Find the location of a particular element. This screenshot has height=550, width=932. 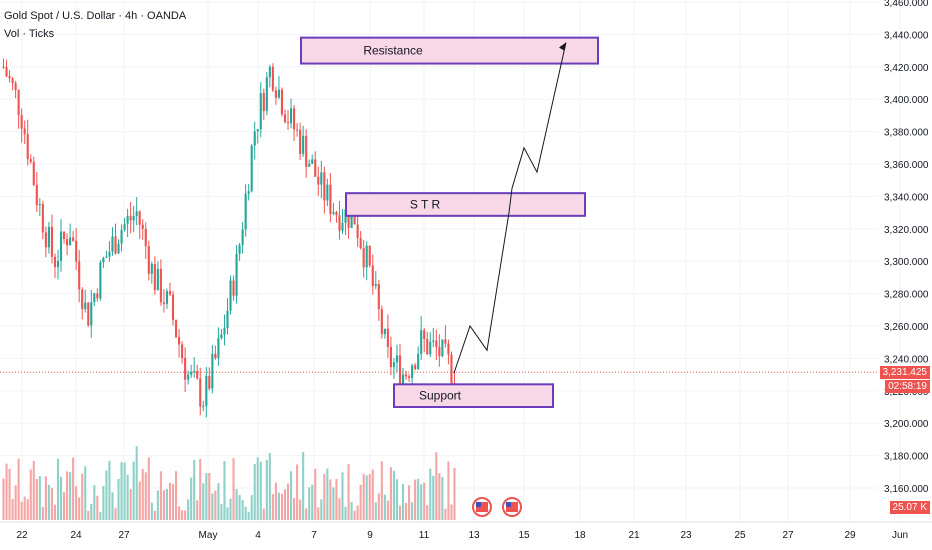

countdown-tag: 02:58:19 is located at coordinates (907, 386).